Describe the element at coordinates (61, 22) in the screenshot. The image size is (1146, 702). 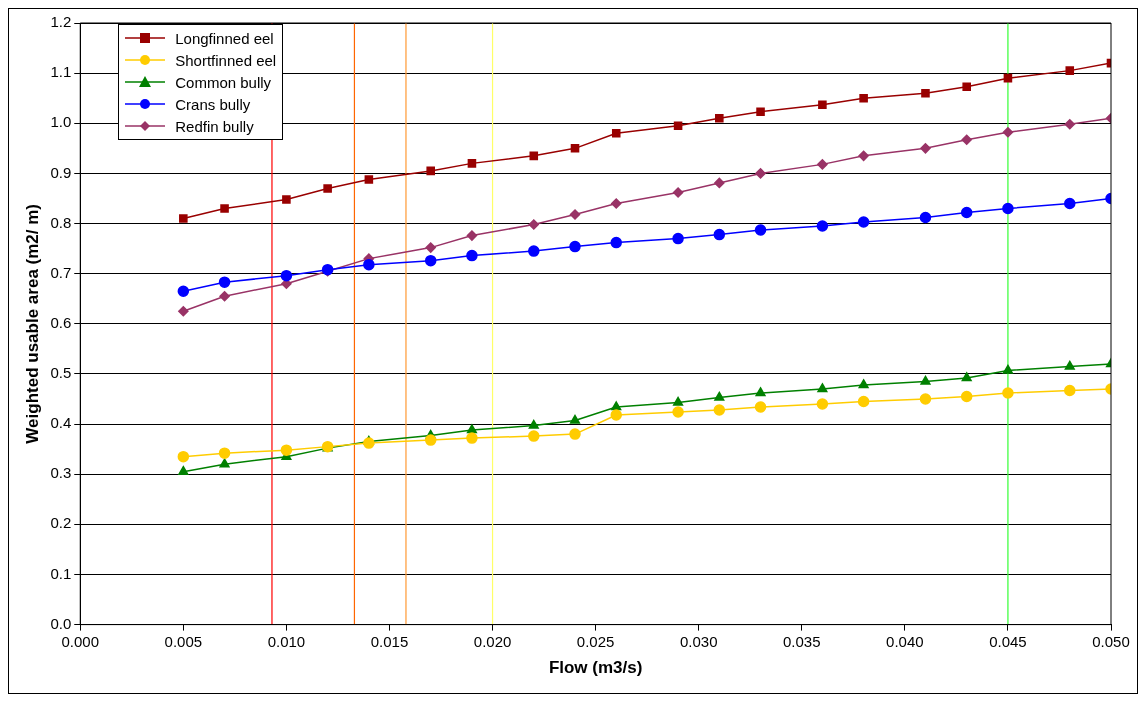
I see `y-tick-label: 1.2` at that location.